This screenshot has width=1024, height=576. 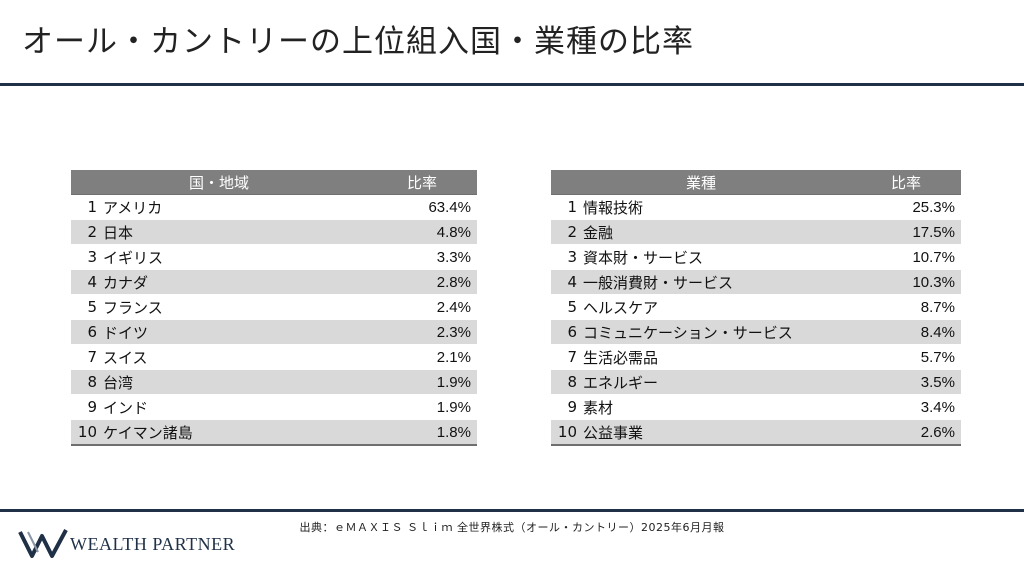 What do you see at coordinates (235, 282) in the screenshot?
I see `country-name: カナダ` at bounding box center [235, 282].